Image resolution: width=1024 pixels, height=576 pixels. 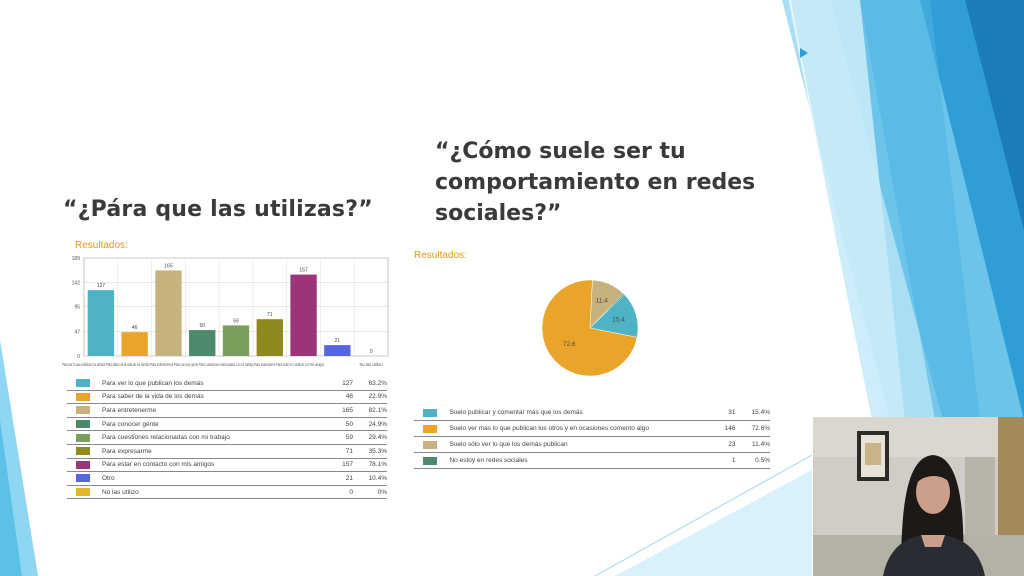 I want to click on bar-value-label: 46, so click(x=135, y=328).